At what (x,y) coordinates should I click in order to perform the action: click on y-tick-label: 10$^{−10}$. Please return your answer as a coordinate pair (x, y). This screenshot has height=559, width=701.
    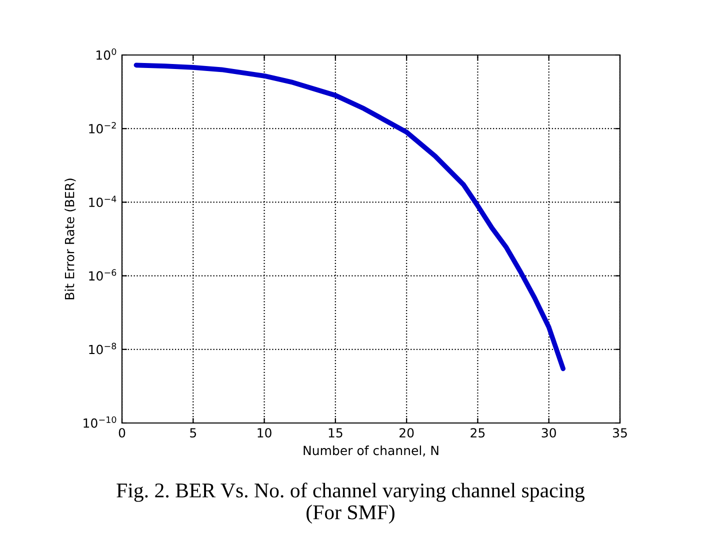
    Looking at the image, I should click on (100, 422).